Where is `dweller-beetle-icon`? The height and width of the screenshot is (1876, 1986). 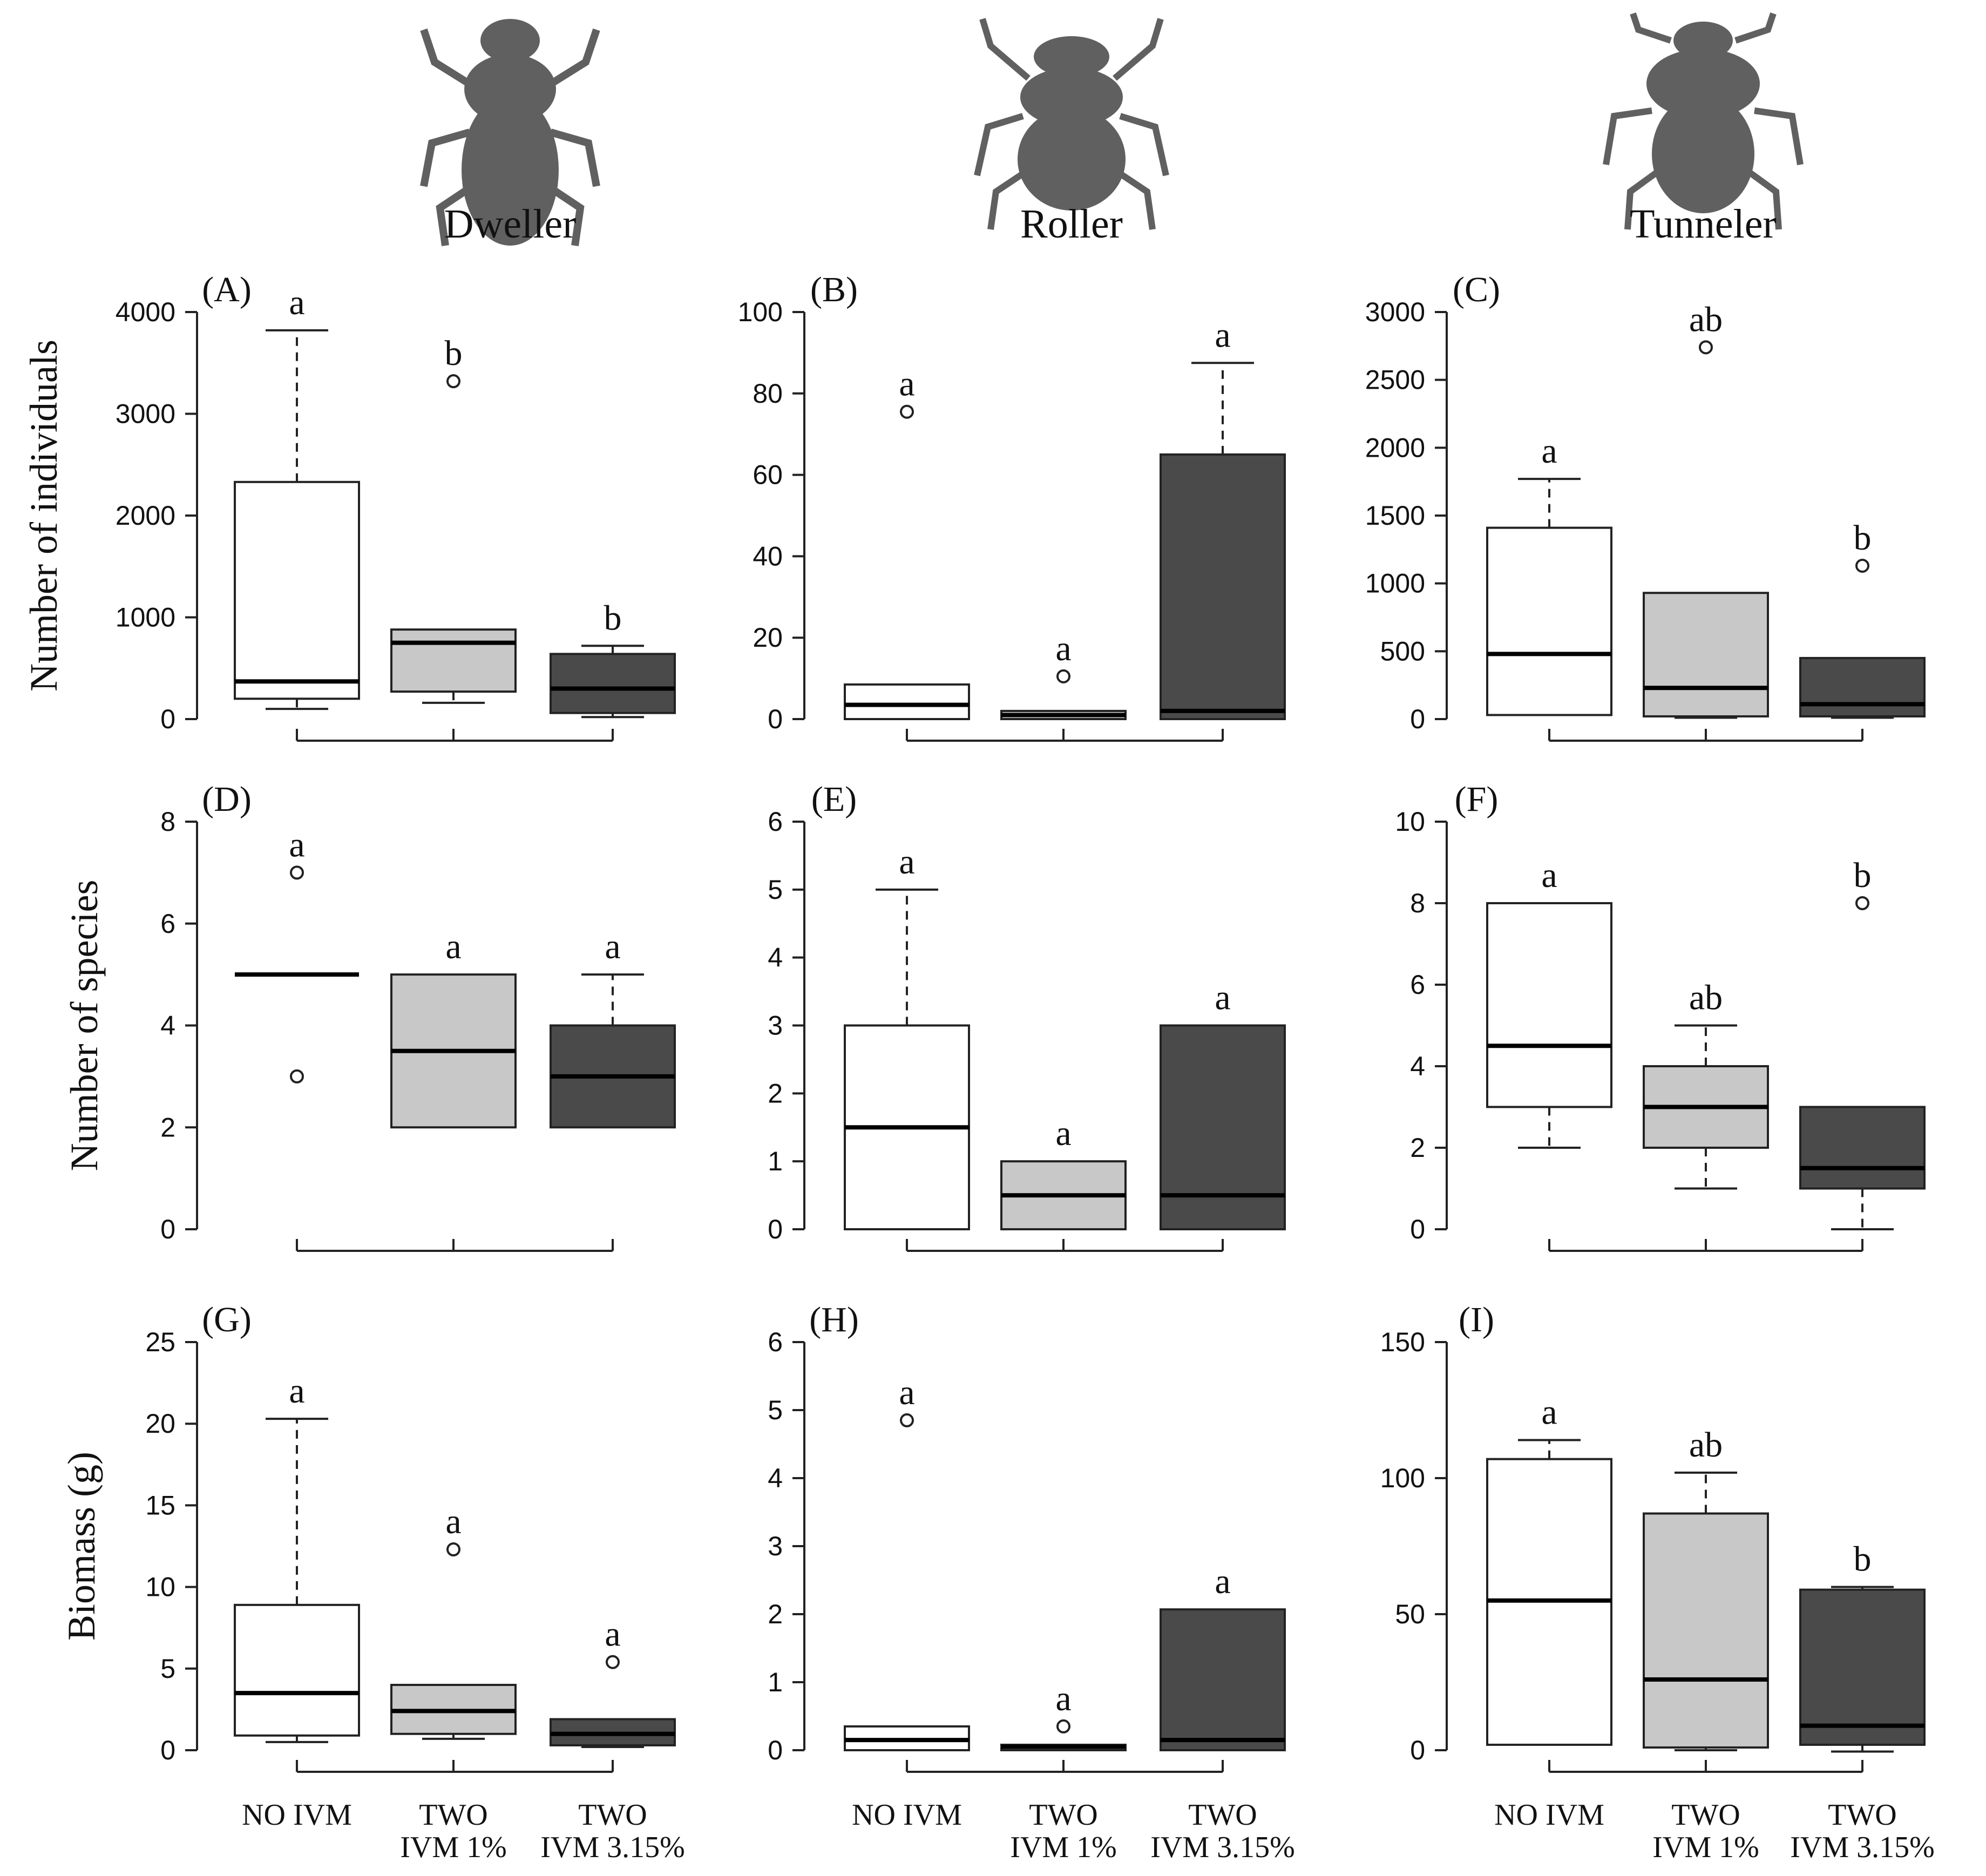
dweller-beetle-icon is located at coordinates (510, 132).